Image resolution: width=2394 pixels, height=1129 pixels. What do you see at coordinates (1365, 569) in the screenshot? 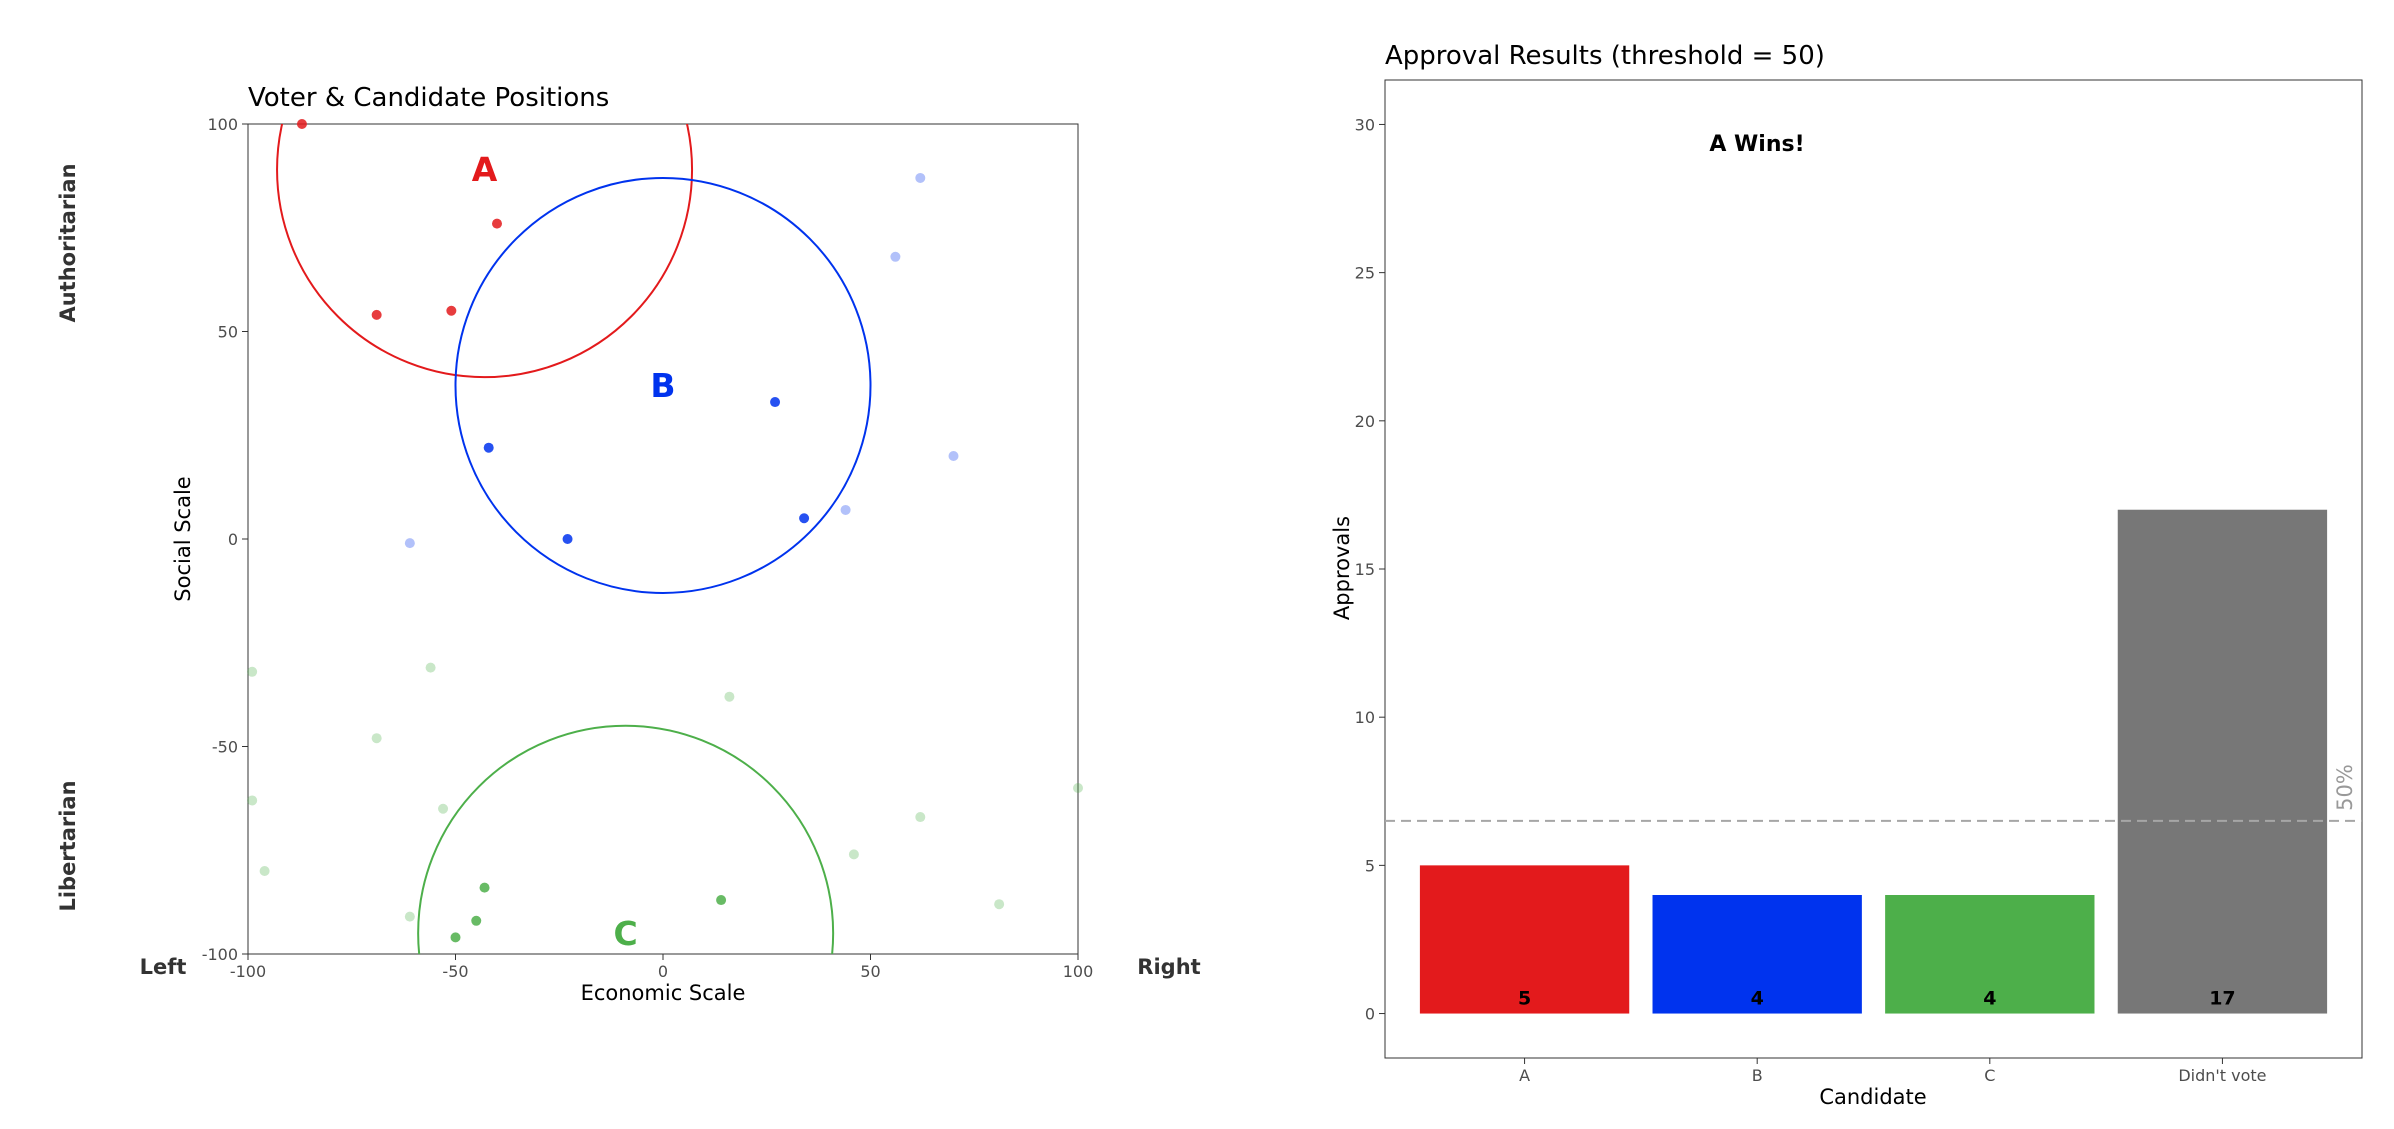
I see `bar-y-tick-label: 15` at bounding box center [1365, 569].